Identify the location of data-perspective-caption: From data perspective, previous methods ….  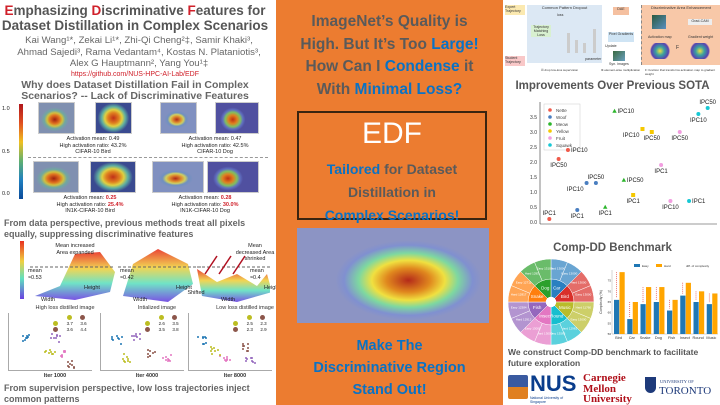
(125, 228).